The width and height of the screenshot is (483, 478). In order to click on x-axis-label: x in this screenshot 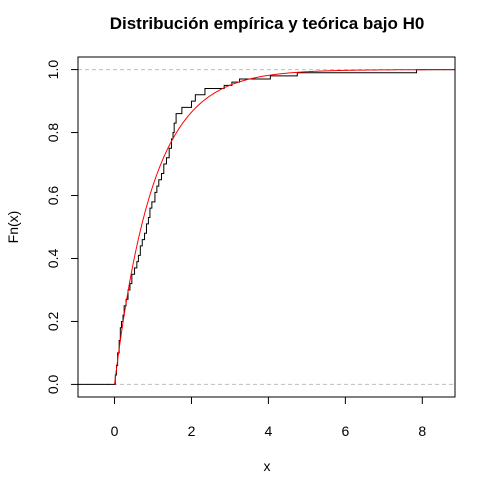, I will do `click(267, 466)`.